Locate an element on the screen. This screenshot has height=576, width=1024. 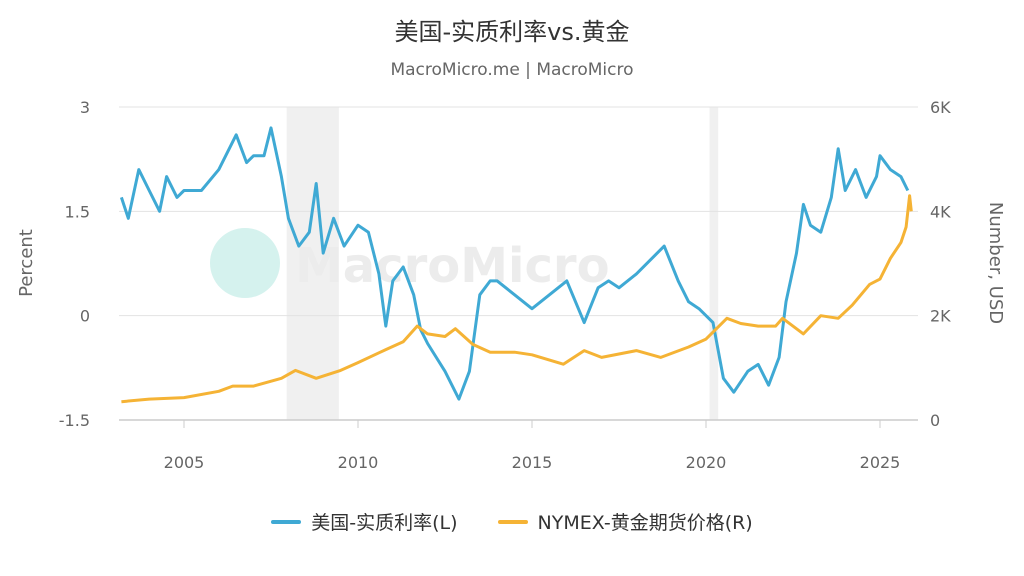
y-right-axis-label: Number, USD is located at coordinates (995, 263).